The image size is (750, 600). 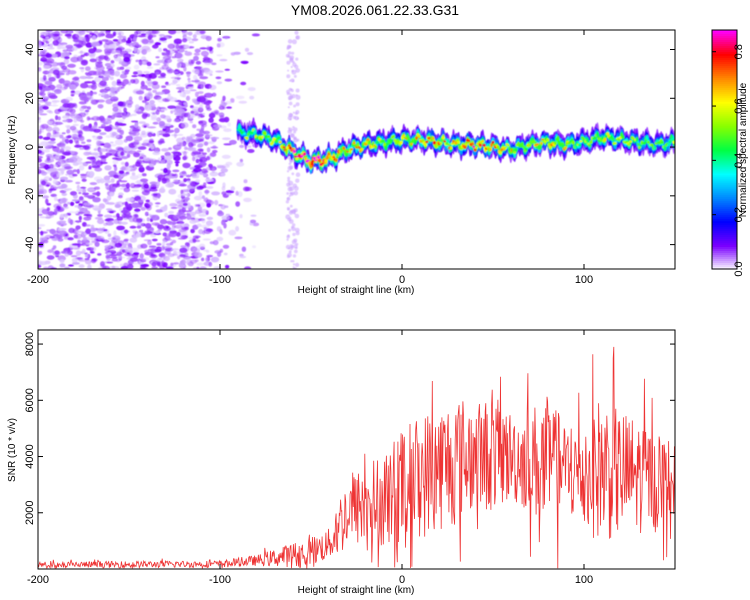 I want to click on y-tick-label: -20, so click(x=30, y=196).